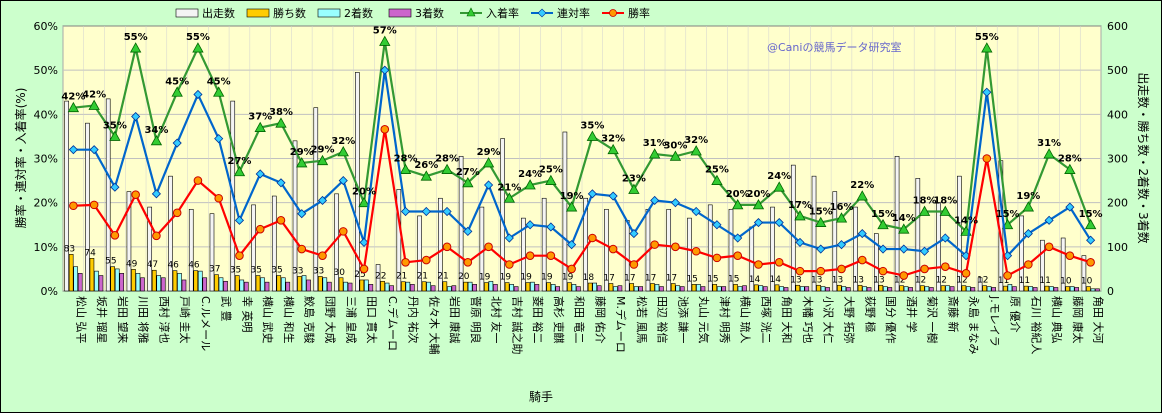 The image size is (1162, 416). I want to click on top3-rate-label: 31%, so click(1049, 143).